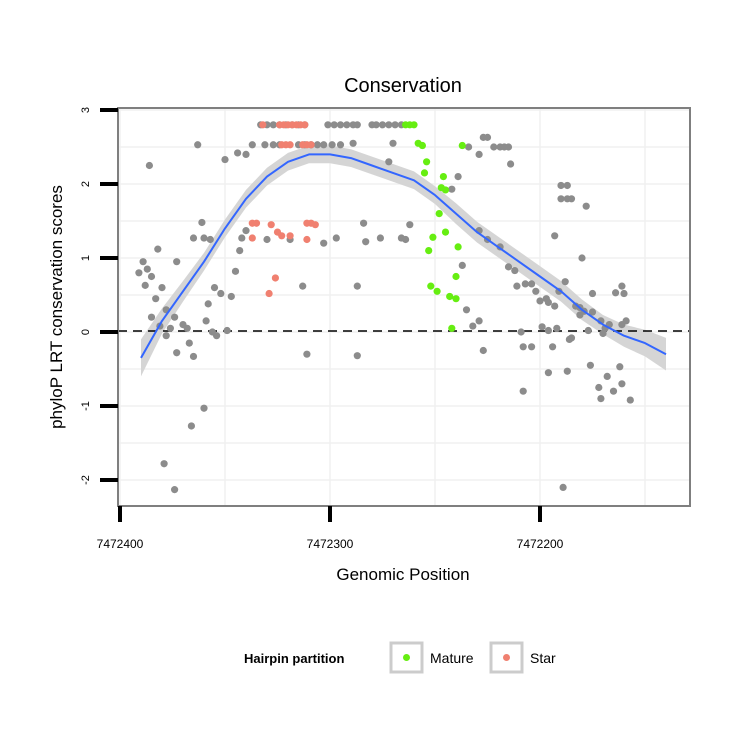 The image size is (750, 750). What do you see at coordinates (86, 480) in the screenshot?
I see `y-tick-label: -2` at bounding box center [86, 480].